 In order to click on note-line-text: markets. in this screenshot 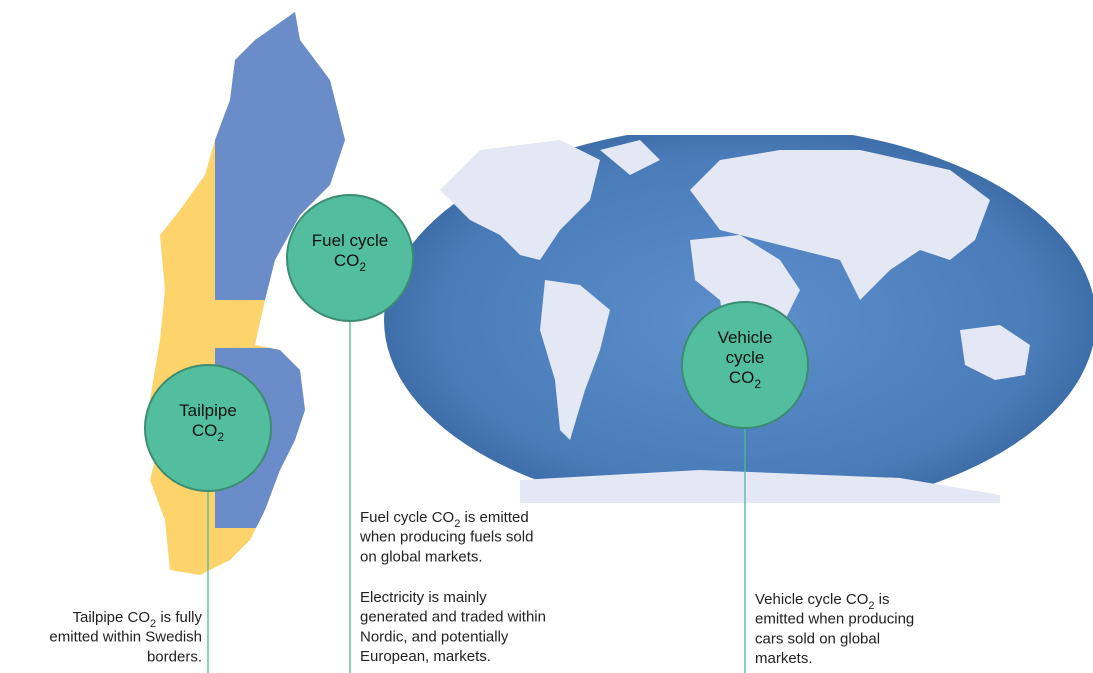, I will do `click(784, 658)`.